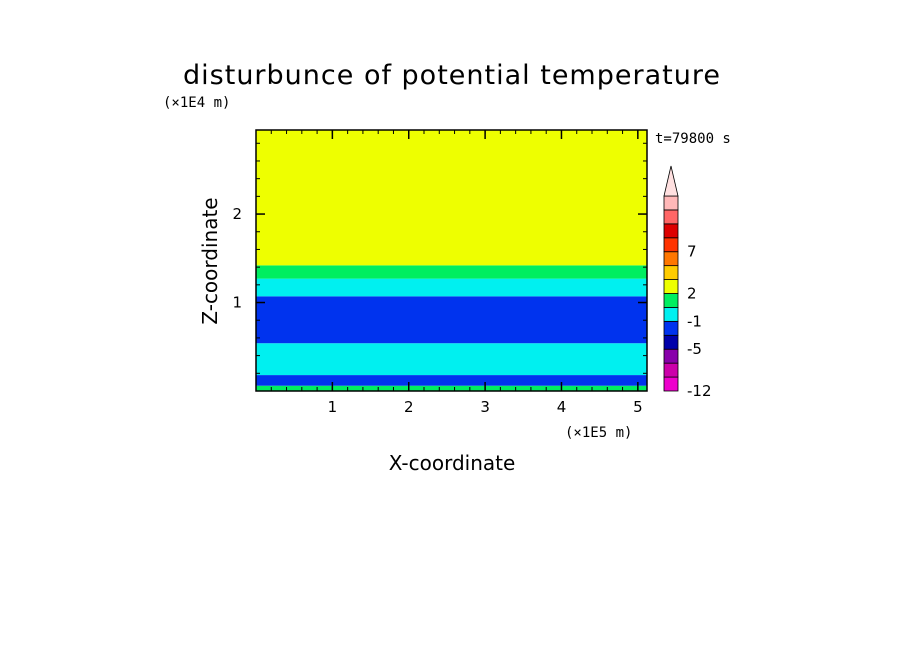 The image size is (904, 654). I want to click on colorbar-label: -1, so click(694, 321).